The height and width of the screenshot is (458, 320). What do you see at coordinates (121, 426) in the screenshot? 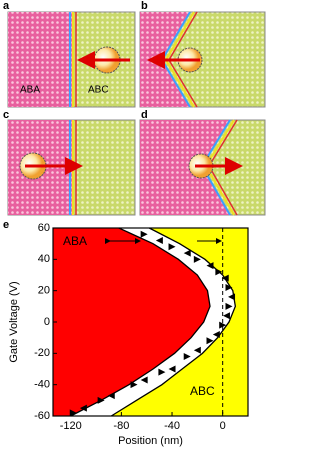
I see `x-tick-label: -80` at bounding box center [121, 426].